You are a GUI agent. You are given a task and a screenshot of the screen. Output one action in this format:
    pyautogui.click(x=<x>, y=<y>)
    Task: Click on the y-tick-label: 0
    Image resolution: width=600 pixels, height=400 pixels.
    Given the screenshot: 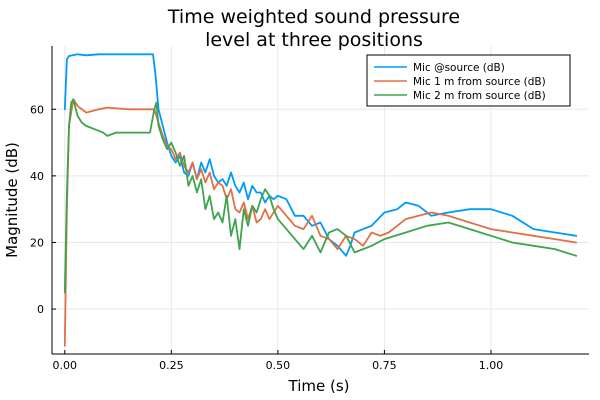 What is the action you would take?
    pyautogui.click(x=40, y=309)
    